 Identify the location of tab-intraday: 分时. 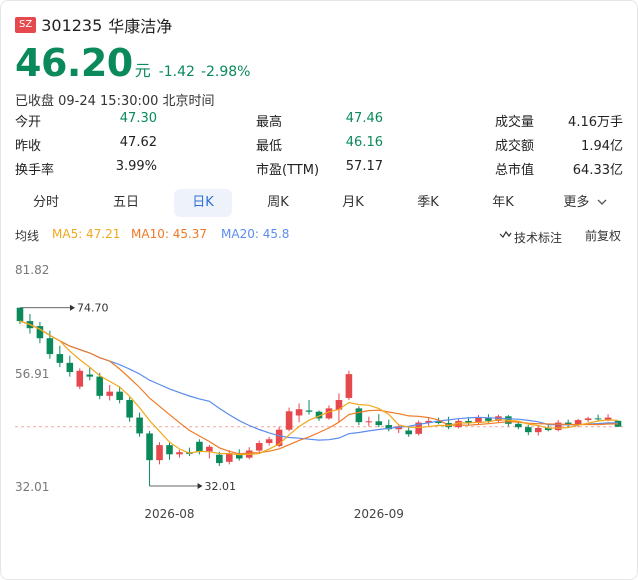
(45, 202).